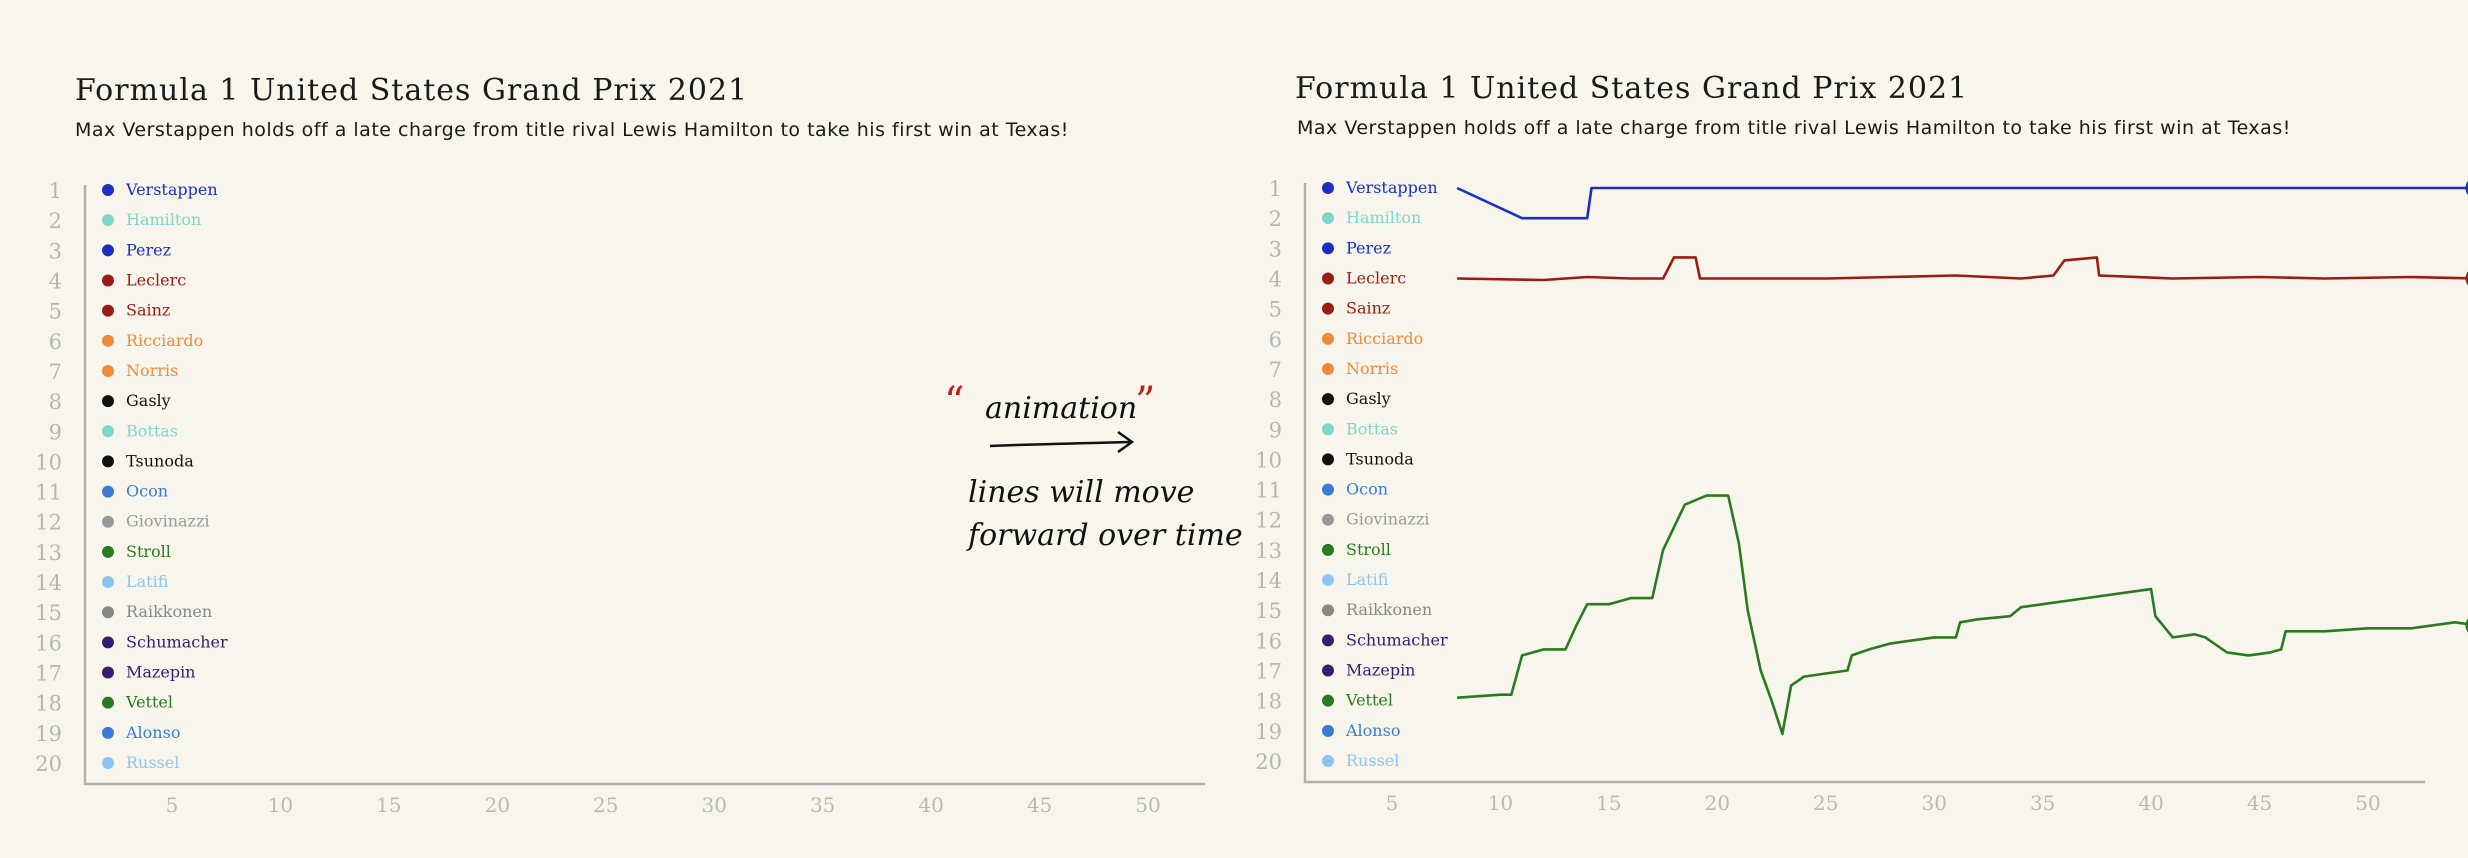  I want to click on driver-label: Latifi, so click(147, 581).